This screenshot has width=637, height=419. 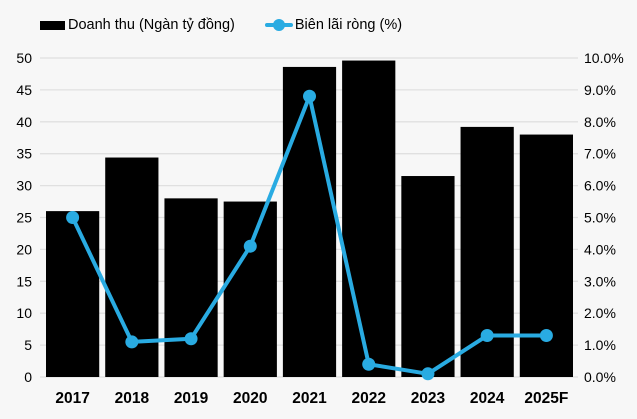 What do you see at coordinates (24, 122) in the screenshot?
I see `left-axis-tick: 40` at bounding box center [24, 122].